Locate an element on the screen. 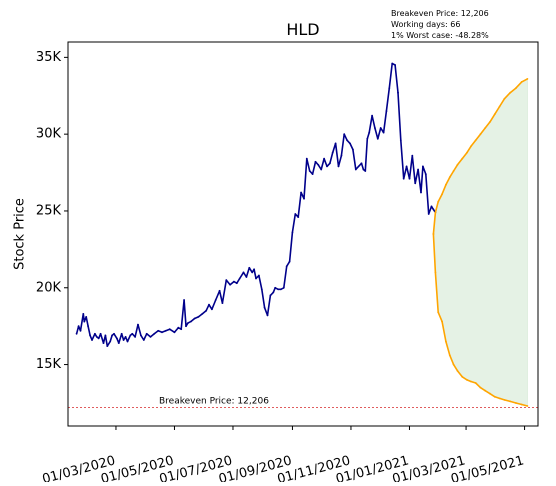 This screenshot has width=556, height=486. chart-title: HLD is located at coordinates (302, 29).